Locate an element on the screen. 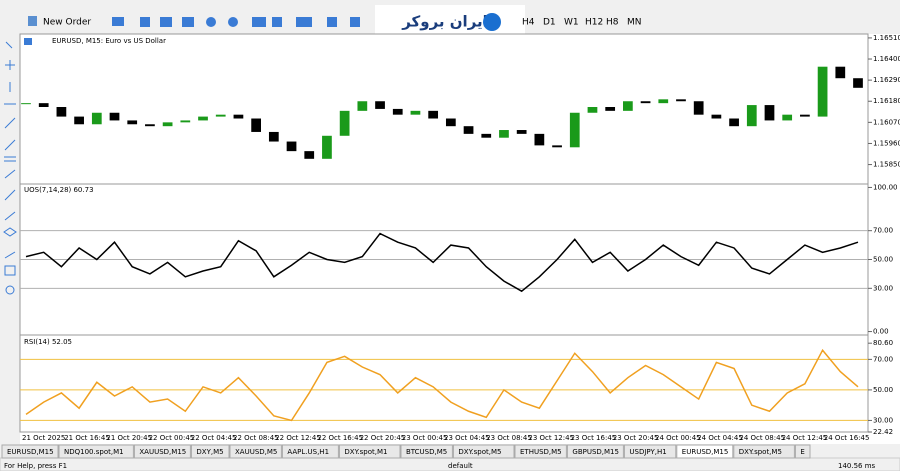  time-label: 22 Oct 16:45 is located at coordinates (340, 438).